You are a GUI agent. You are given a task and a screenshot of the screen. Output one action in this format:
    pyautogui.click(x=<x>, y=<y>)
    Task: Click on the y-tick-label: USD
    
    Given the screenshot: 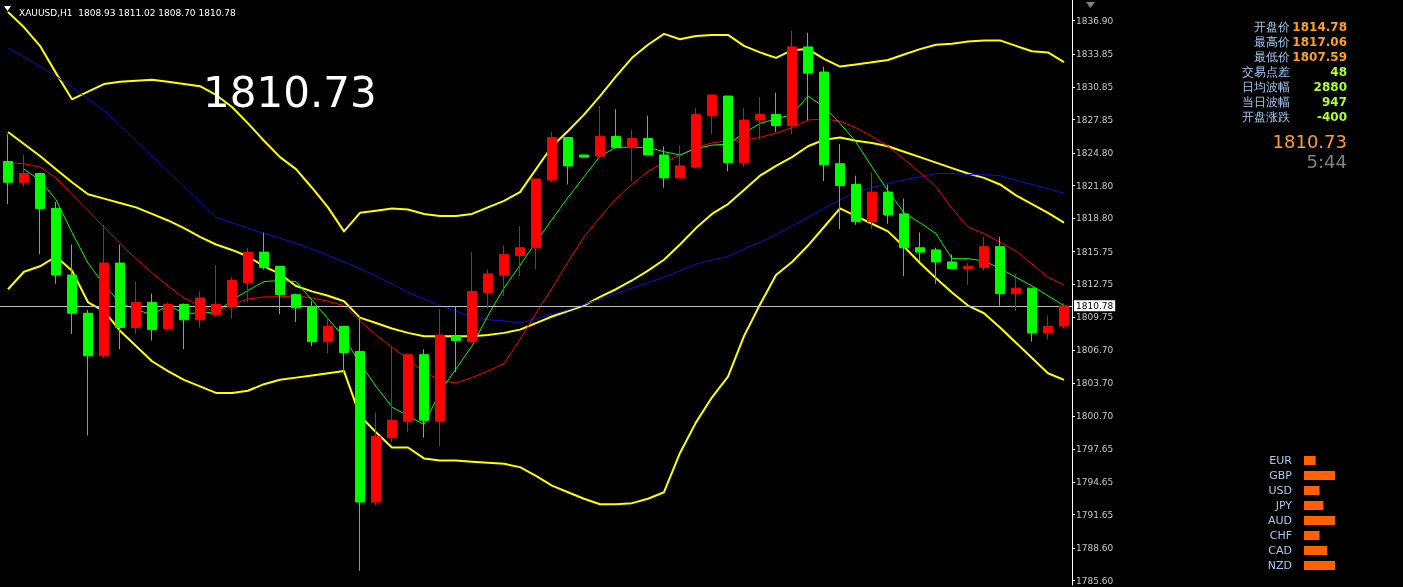 What is the action you would take?
    pyautogui.click(x=1280, y=490)
    